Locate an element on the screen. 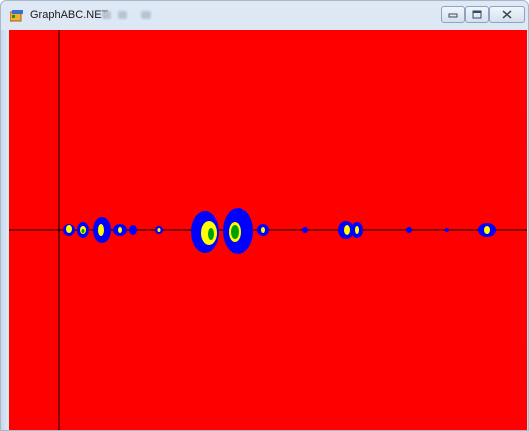 The width and height of the screenshot is (529, 431). maximize-button is located at coordinates (477, 14).